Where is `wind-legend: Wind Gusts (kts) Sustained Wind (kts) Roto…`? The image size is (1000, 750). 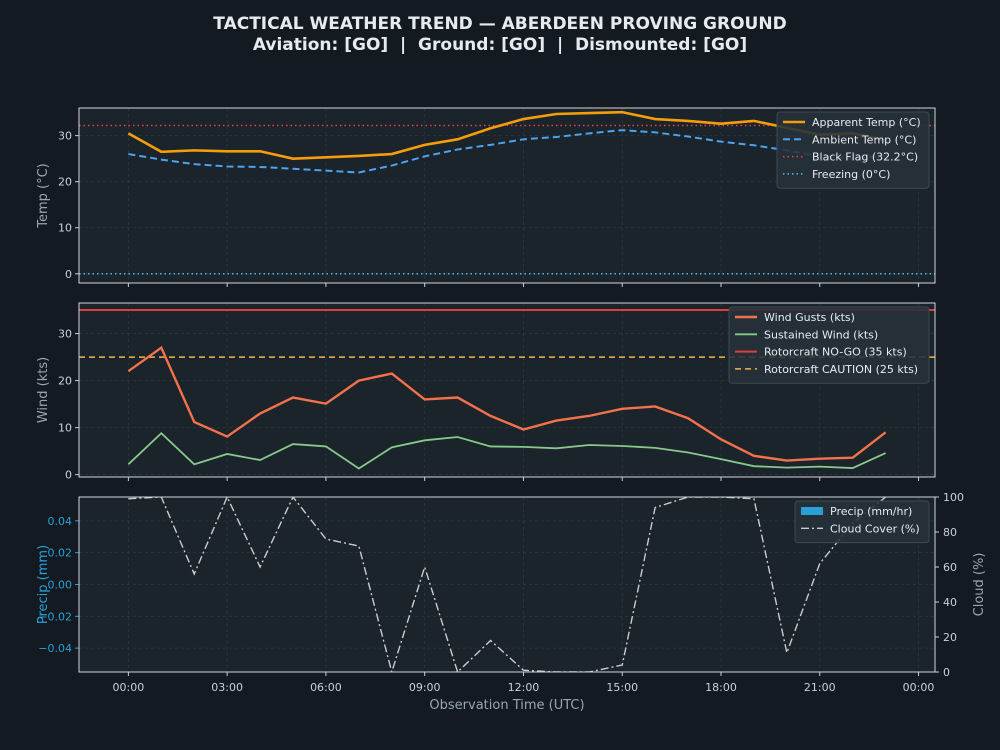 wind-legend: Wind Gusts (kts) Sustained Wind (kts) Roto… is located at coordinates (829, 345).